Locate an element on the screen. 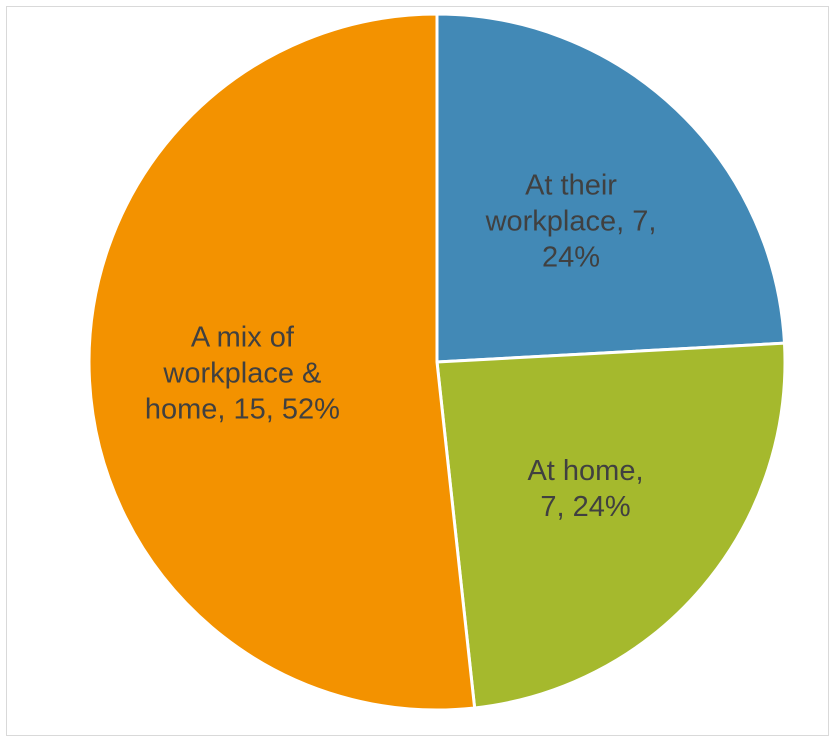 The width and height of the screenshot is (837, 742). data-label-home: At home, 7, 24% is located at coordinates (585, 489).